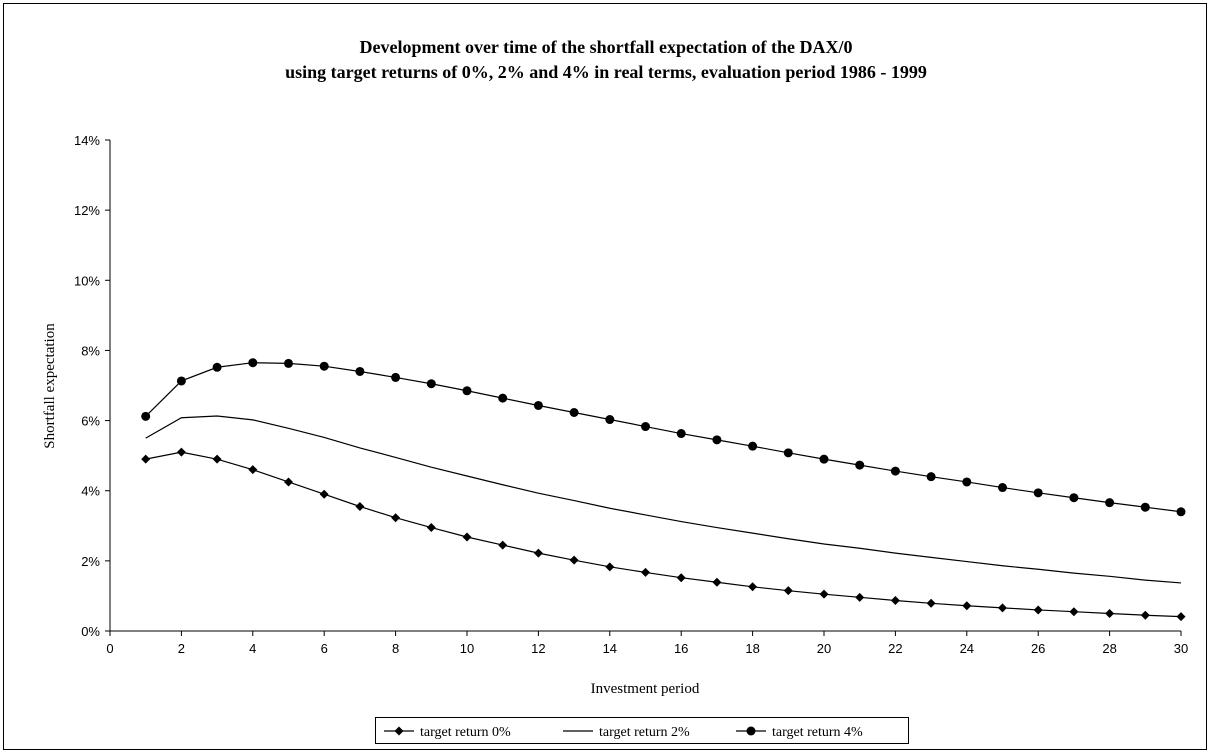  I want to click on x-tick-label: 14, so click(610, 648).